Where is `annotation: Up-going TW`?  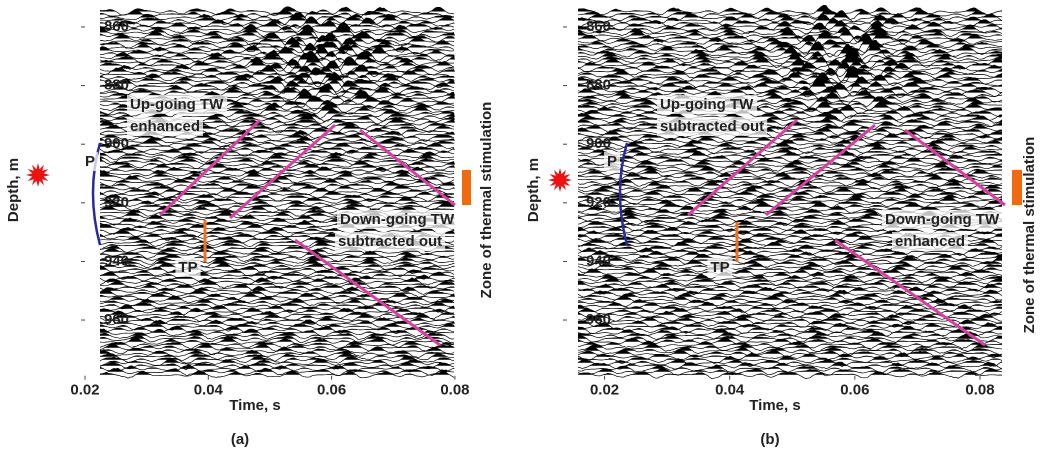
annotation: Up-going TW is located at coordinates (177, 104).